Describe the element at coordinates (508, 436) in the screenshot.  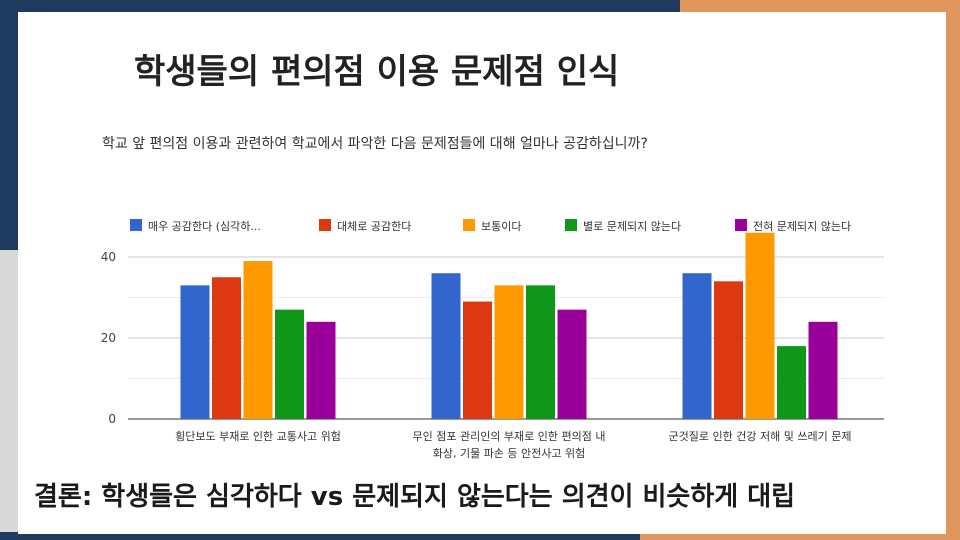
I see `x-tick-label: 무인 점포 관리인의 부재로 인한 편의점 내` at that location.